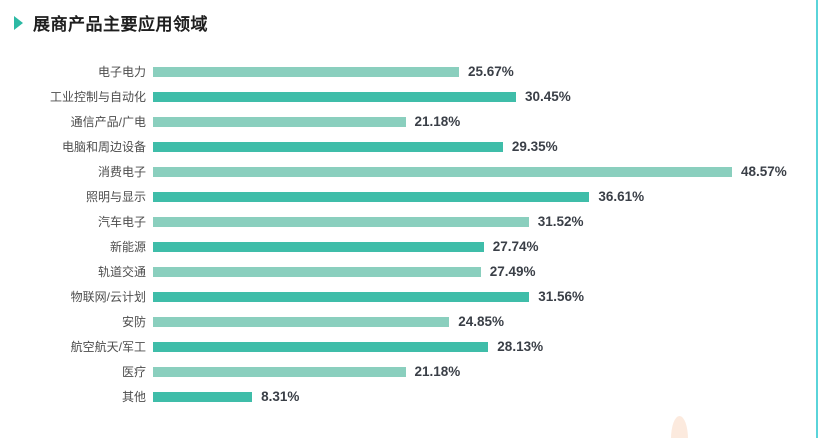 The height and width of the screenshot is (438, 826). What do you see at coordinates (121, 72) in the screenshot?
I see `category-label: 电子电力` at bounding box center [121, 72].